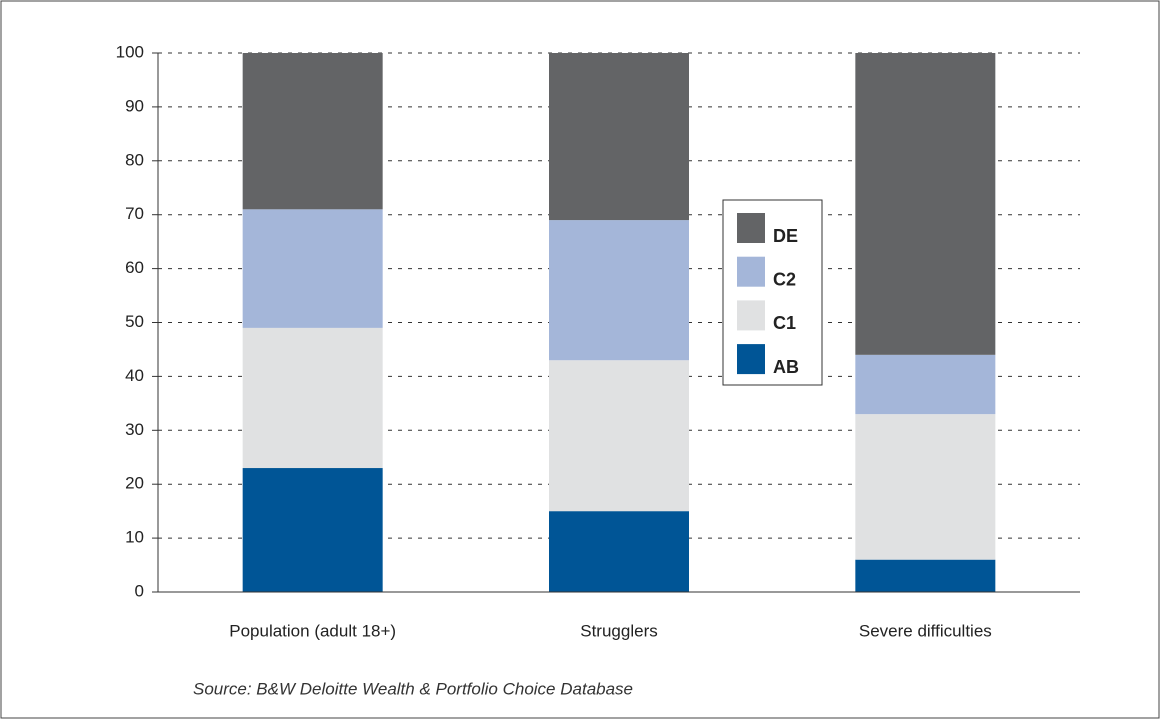  What do you see at coordinates (134, 483) in the screenshot?
I see `y-tick-label: 20` at bounding box center [134, 483].